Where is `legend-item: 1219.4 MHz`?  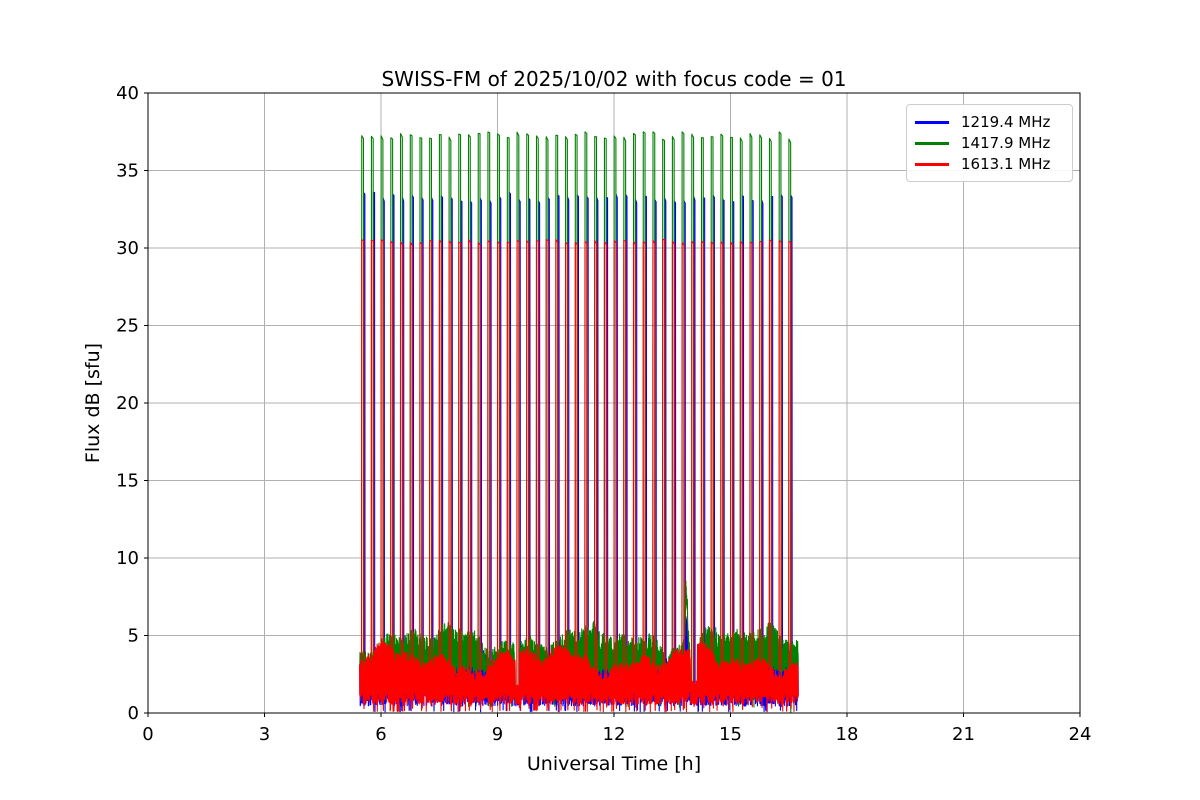
legend-item: 1219.4 MHz is located at coordinates (988, 122).